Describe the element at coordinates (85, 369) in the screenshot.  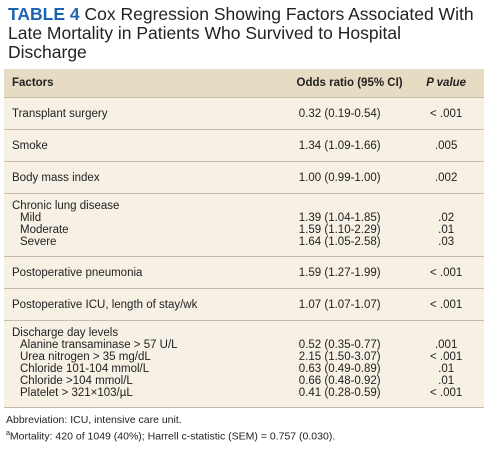
I see `sub-factor: Chloride 101-104 mmol/L` at that location.